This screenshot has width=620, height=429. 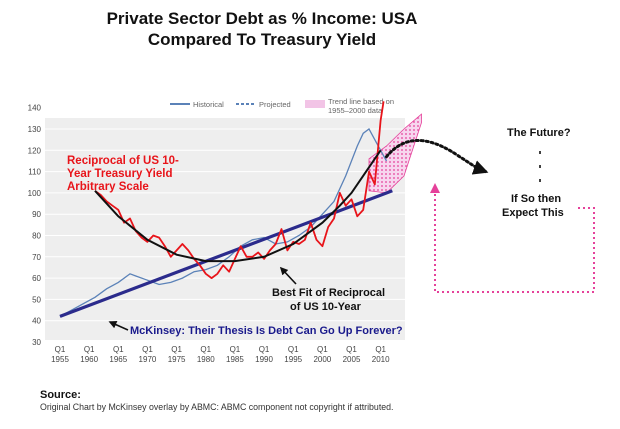 What do you see at coordinates (539, 133) in the screenshot?
I see `future-annotation: The Future?` at bounding box center [539, 133].